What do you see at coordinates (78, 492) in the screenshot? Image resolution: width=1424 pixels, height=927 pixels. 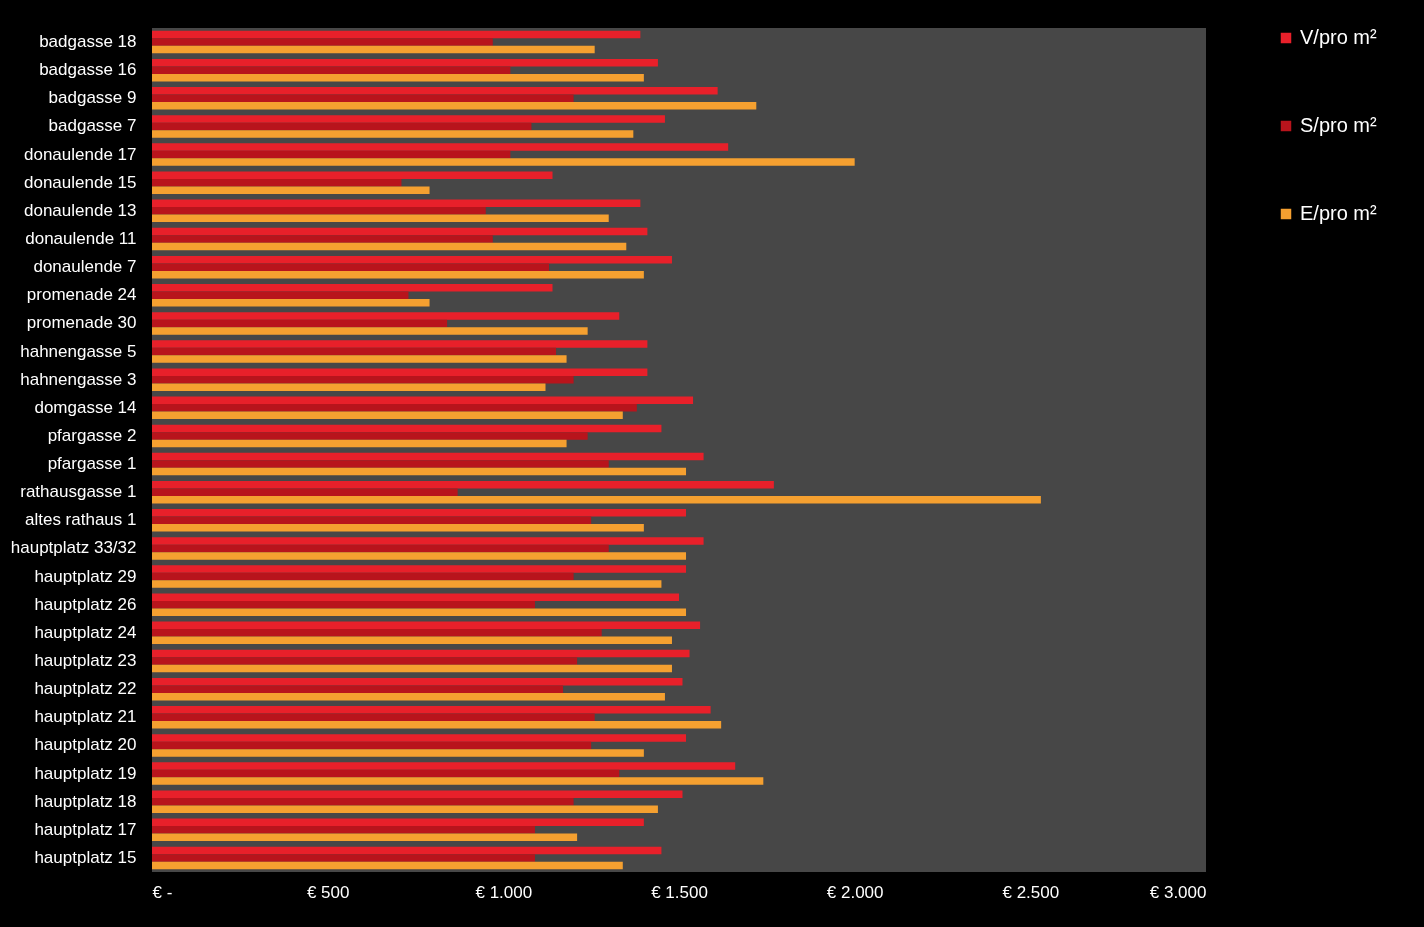 I see `y-tick-label: rathausgasse 1` at bounding box center [78, 492].